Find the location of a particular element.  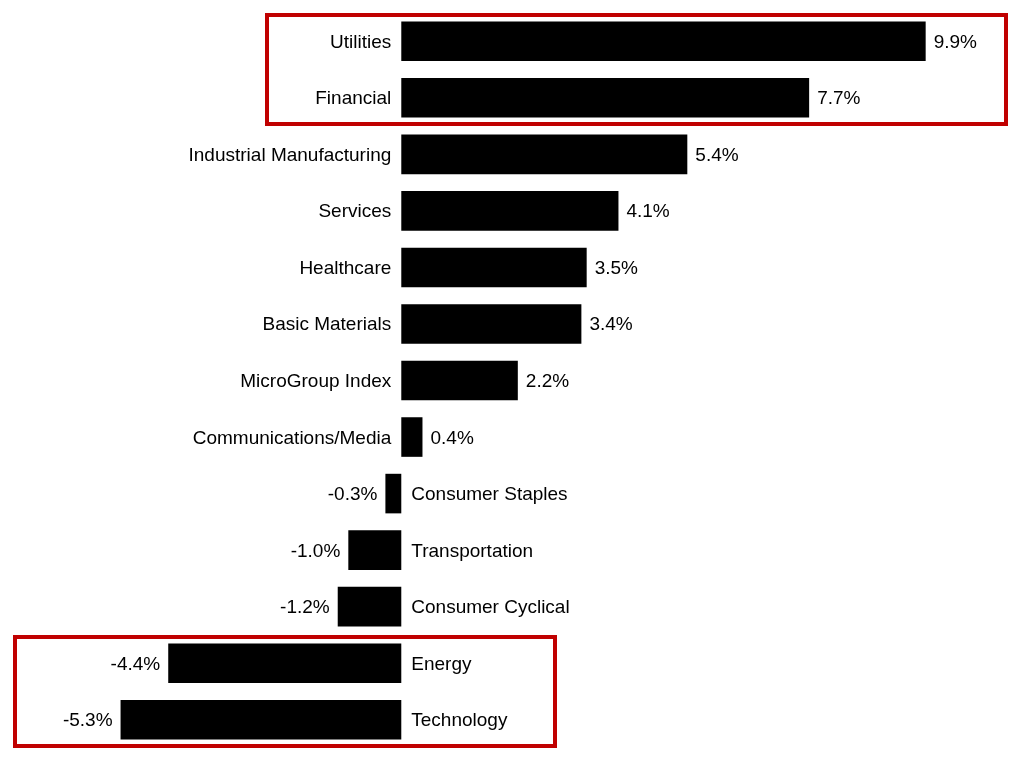

data-label: -4.4% is located at coordinates (135, 663).